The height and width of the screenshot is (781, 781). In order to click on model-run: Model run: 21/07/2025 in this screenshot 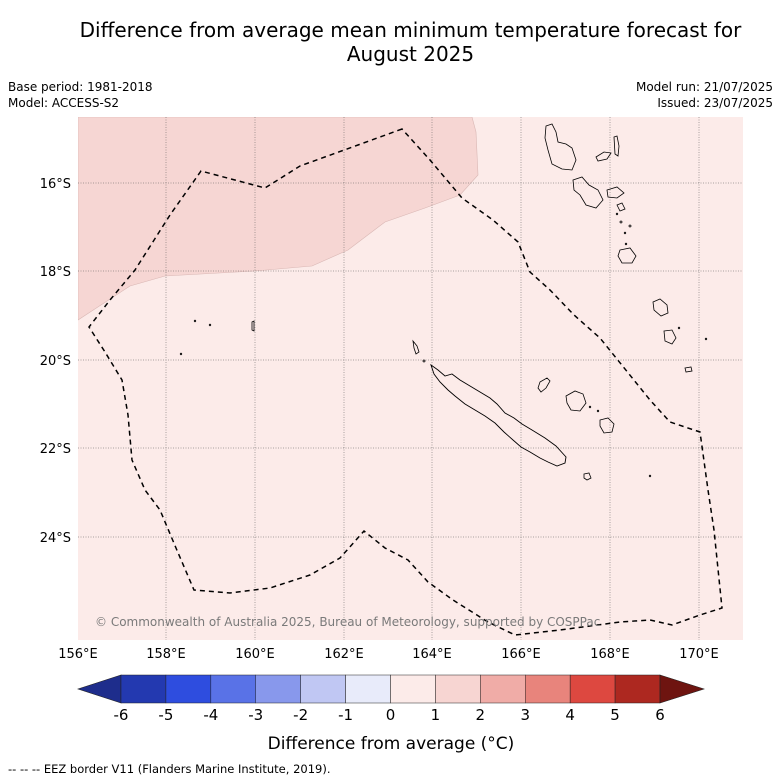, I will do `click(704, 87)`.